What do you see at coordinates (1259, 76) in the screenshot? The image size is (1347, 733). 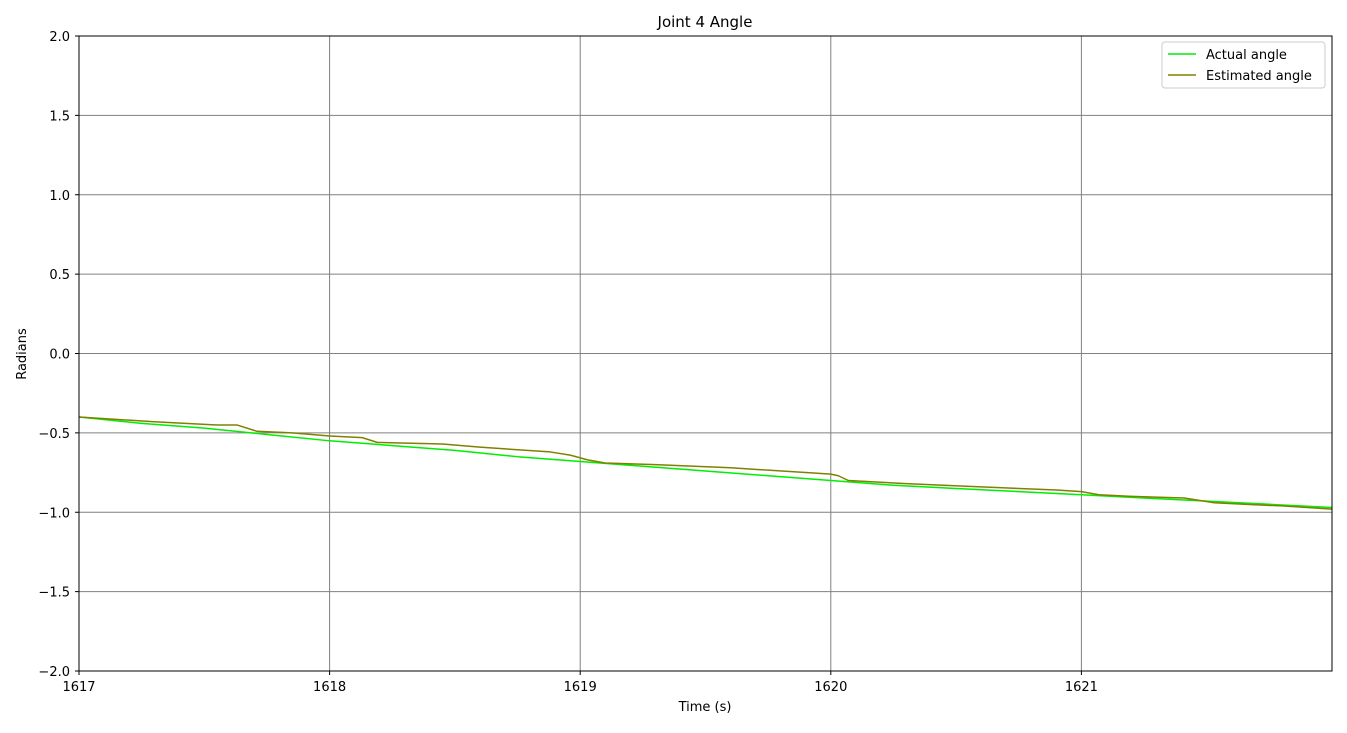 I see `legend-label-estimated-angle: Estimated angle` at bounding box center [1259, 76].